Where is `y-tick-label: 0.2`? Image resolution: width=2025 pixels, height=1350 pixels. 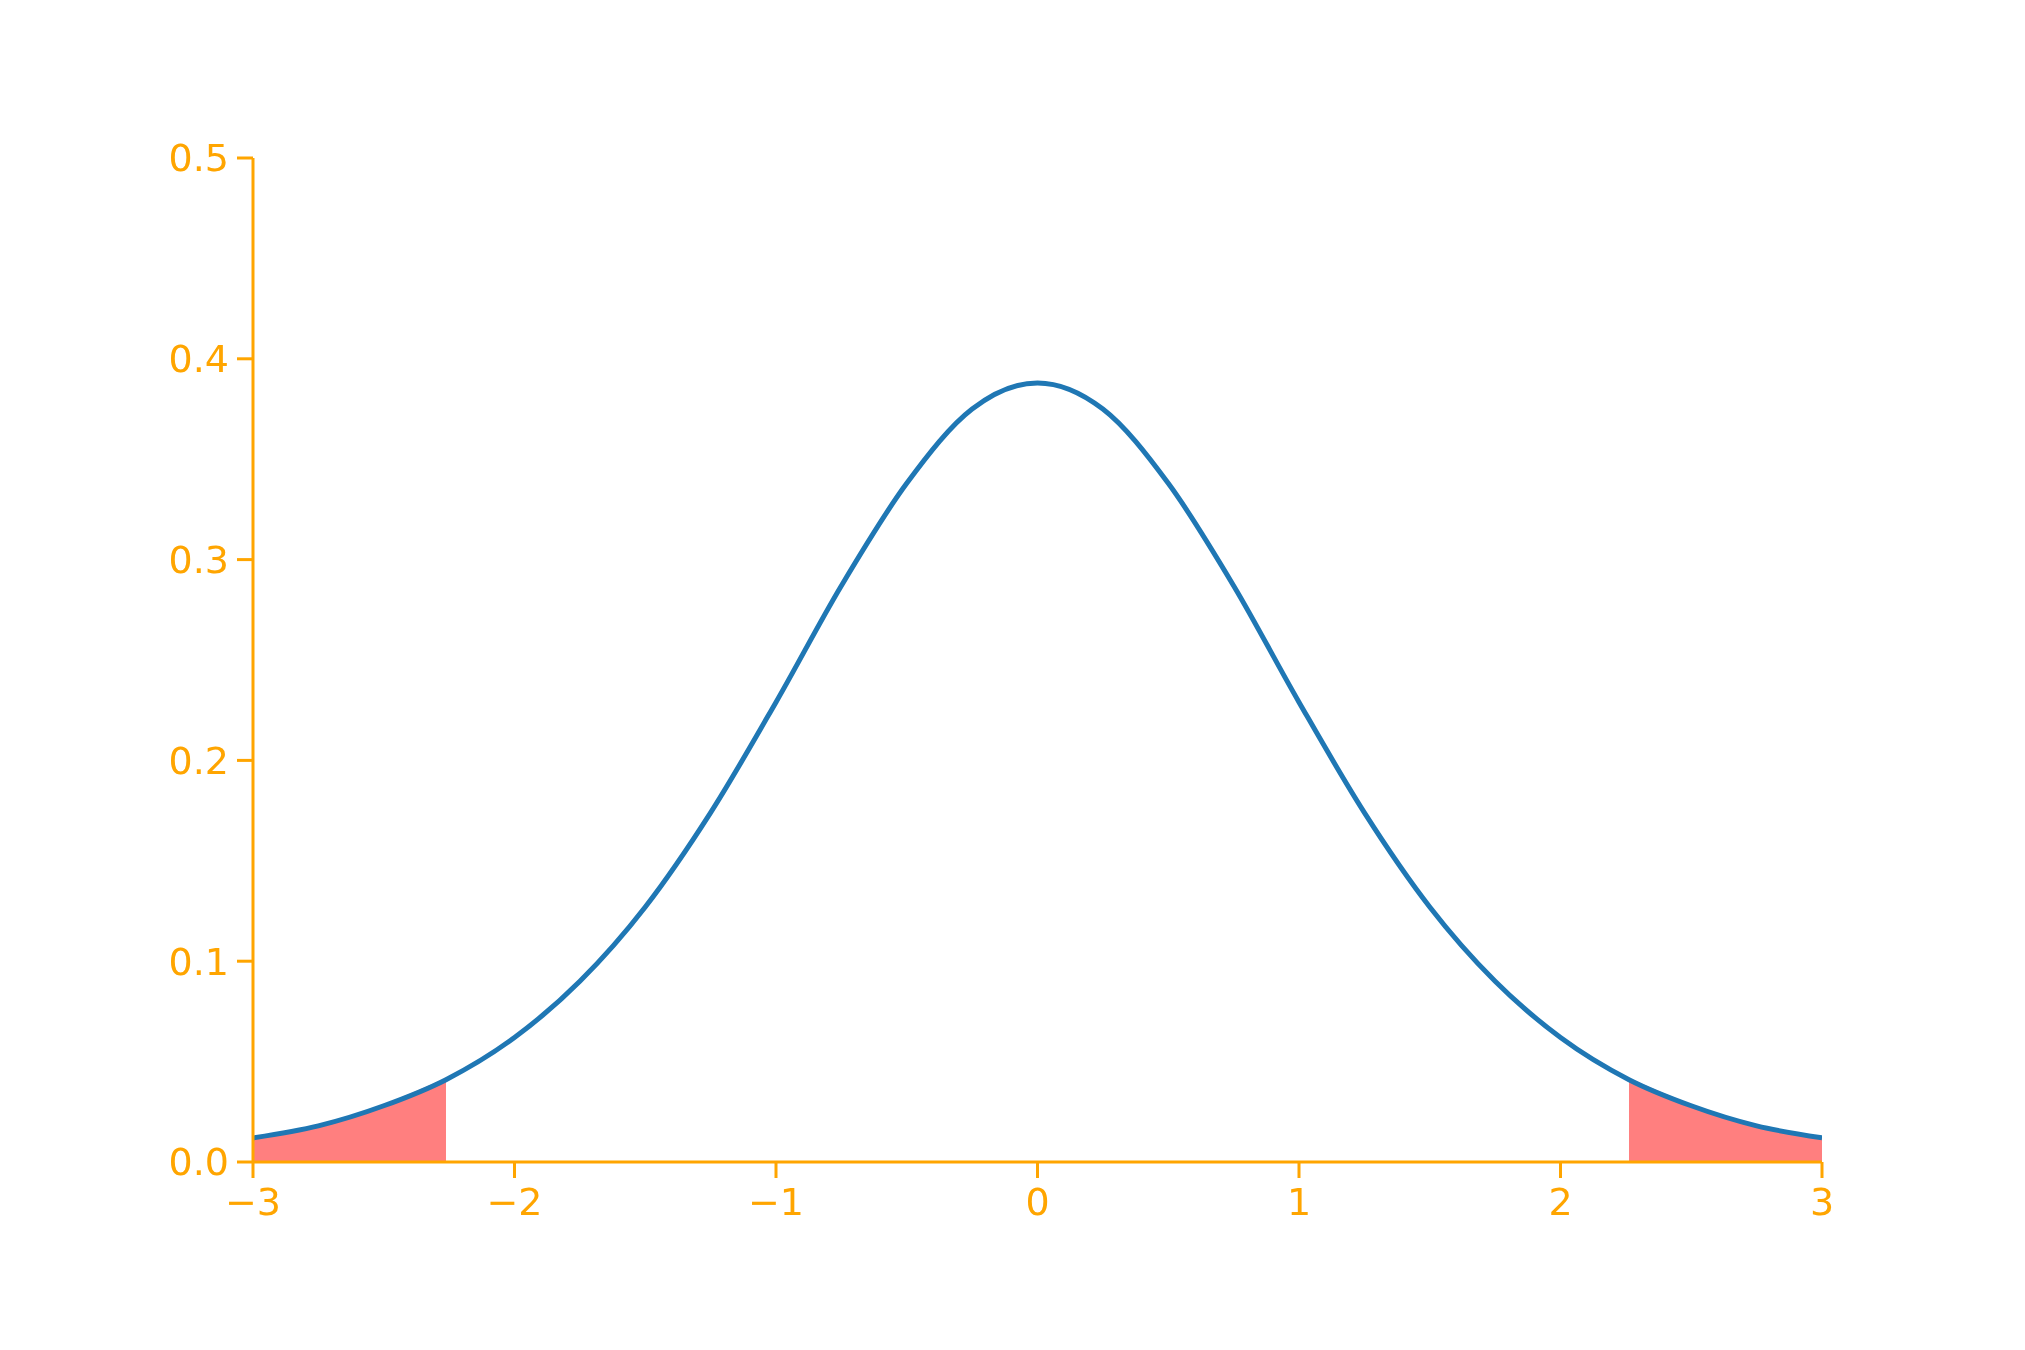
y-tick-label: 0.2 is located at coordinates (198, 760).